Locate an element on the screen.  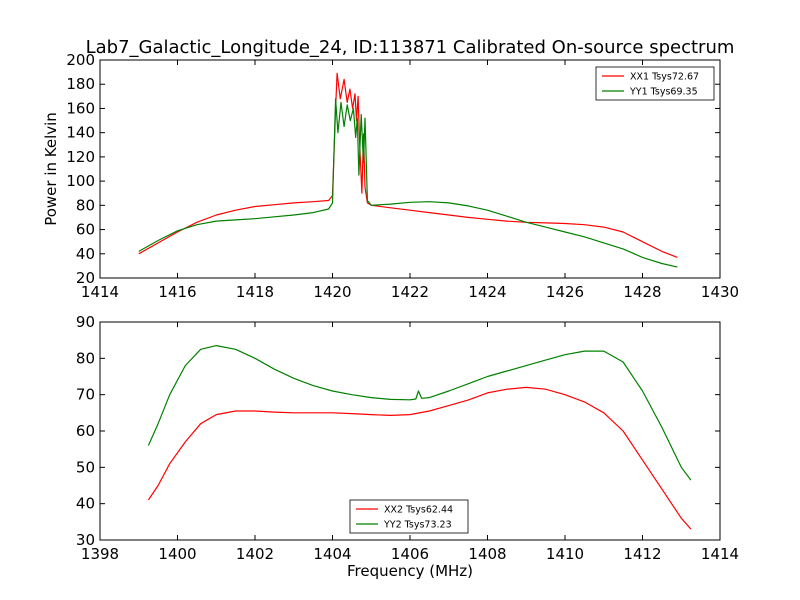
top-x-tick-label: 1426 is located at coordinates (565, 292).